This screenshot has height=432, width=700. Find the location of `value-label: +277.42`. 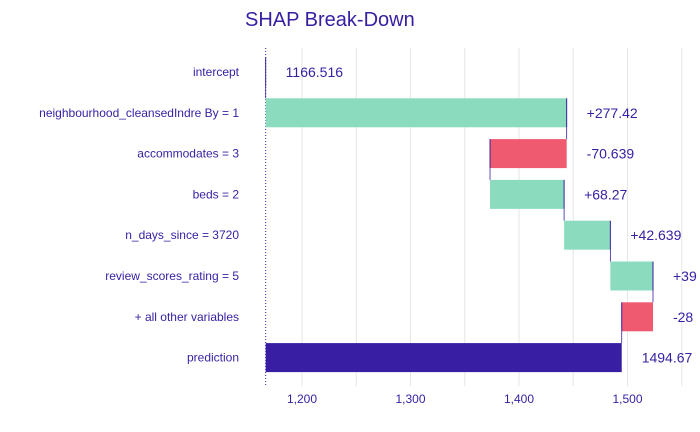

value-label: +277.42 is located at coordinates (612, 113).